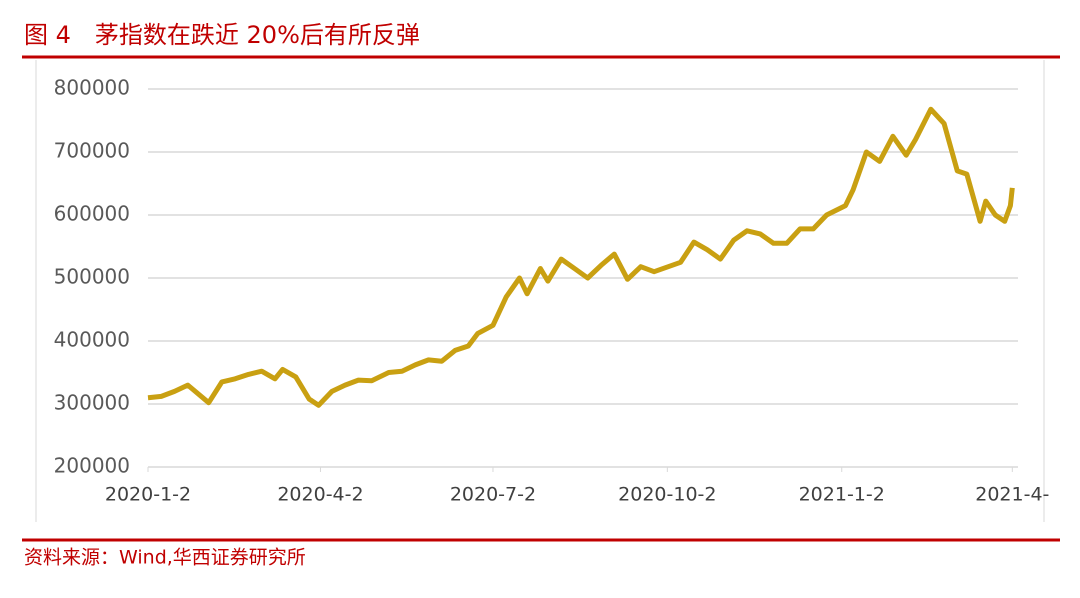  What do you see at coordinates (667, 495) in the screenshot?
I see `x-tick-label: 2020-10-2` at bounding box center [667, 495].